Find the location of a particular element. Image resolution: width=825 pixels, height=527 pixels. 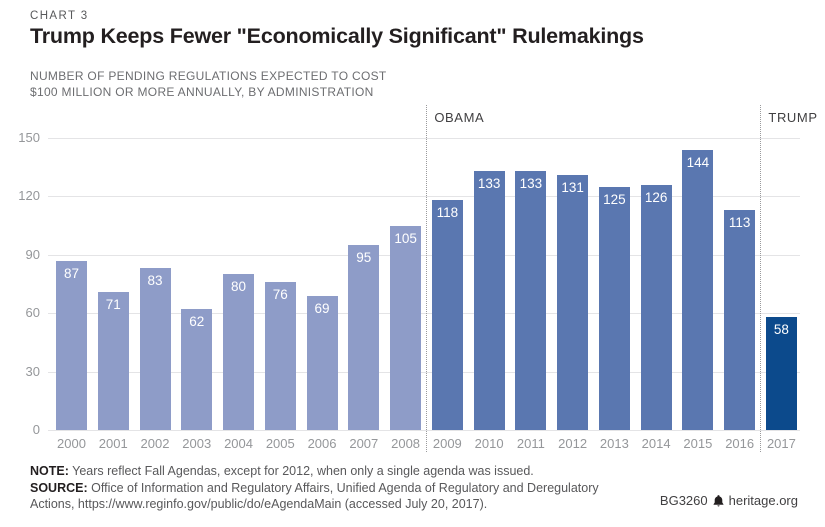

x-axis-label-2014: 2014 is located at coordinates (656, 443).